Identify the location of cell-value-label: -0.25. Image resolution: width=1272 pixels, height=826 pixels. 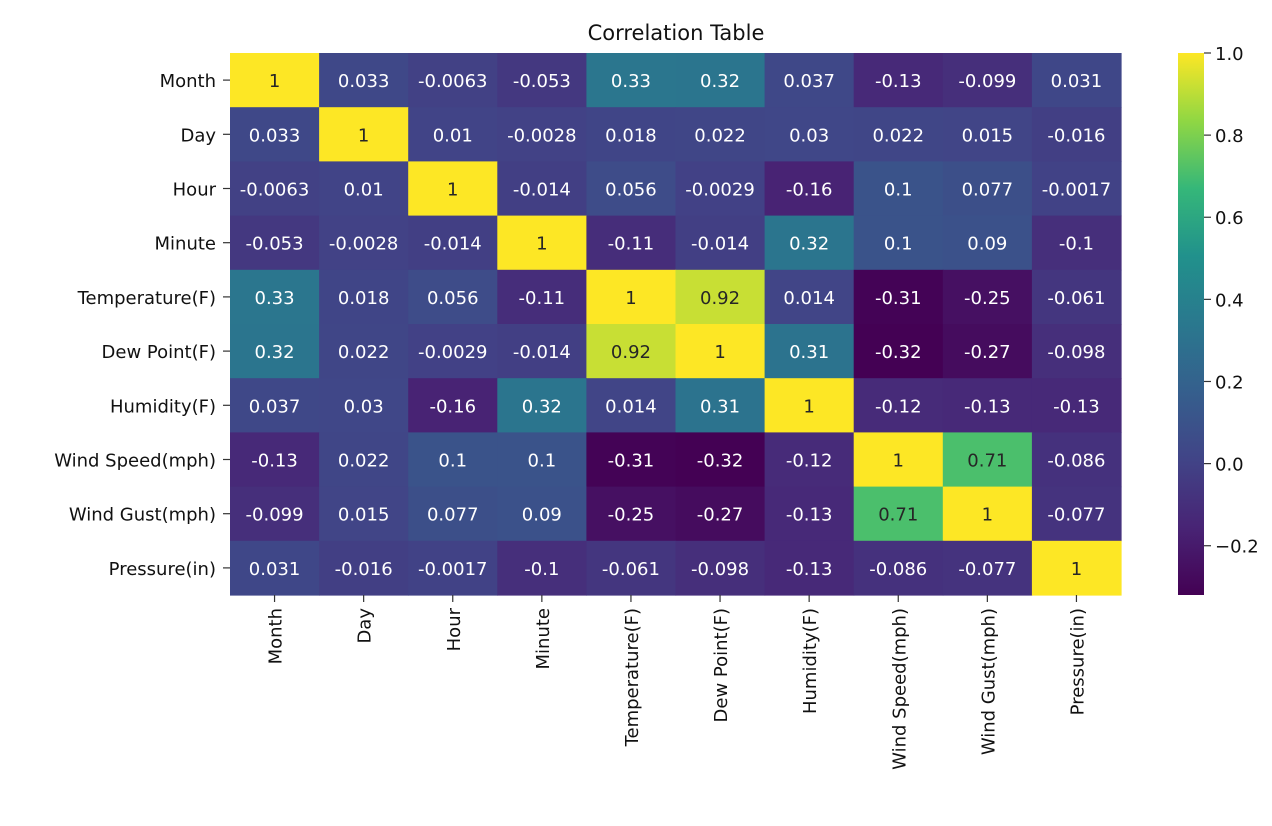
(987, 298).